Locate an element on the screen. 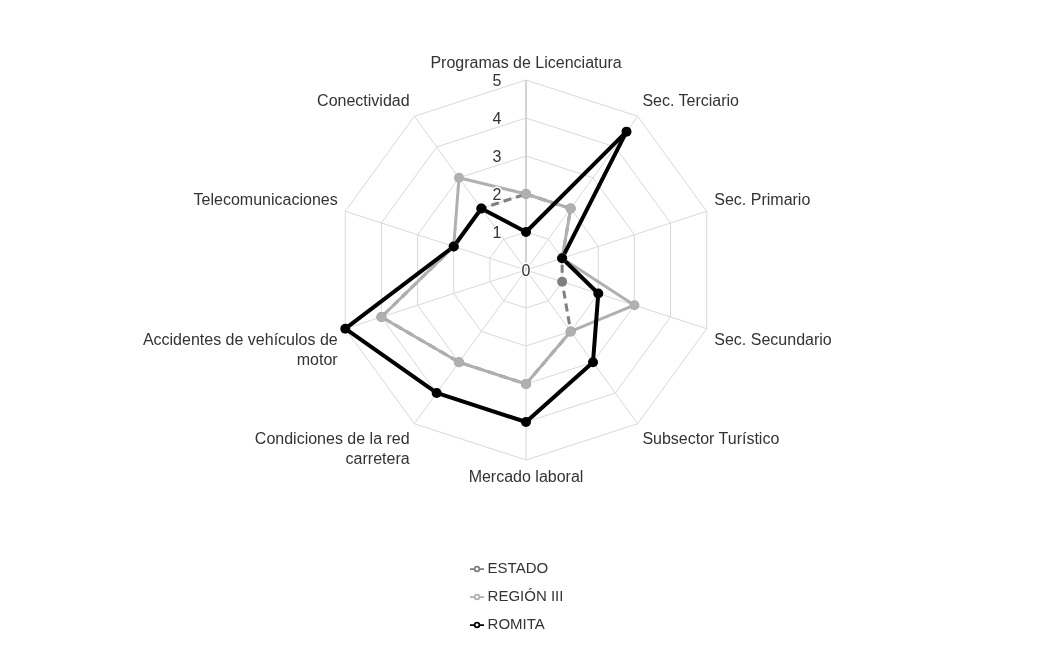 This screenshot has width=1043, height=651. spoke-label: Conectividad is located at coordinates (363, 100).